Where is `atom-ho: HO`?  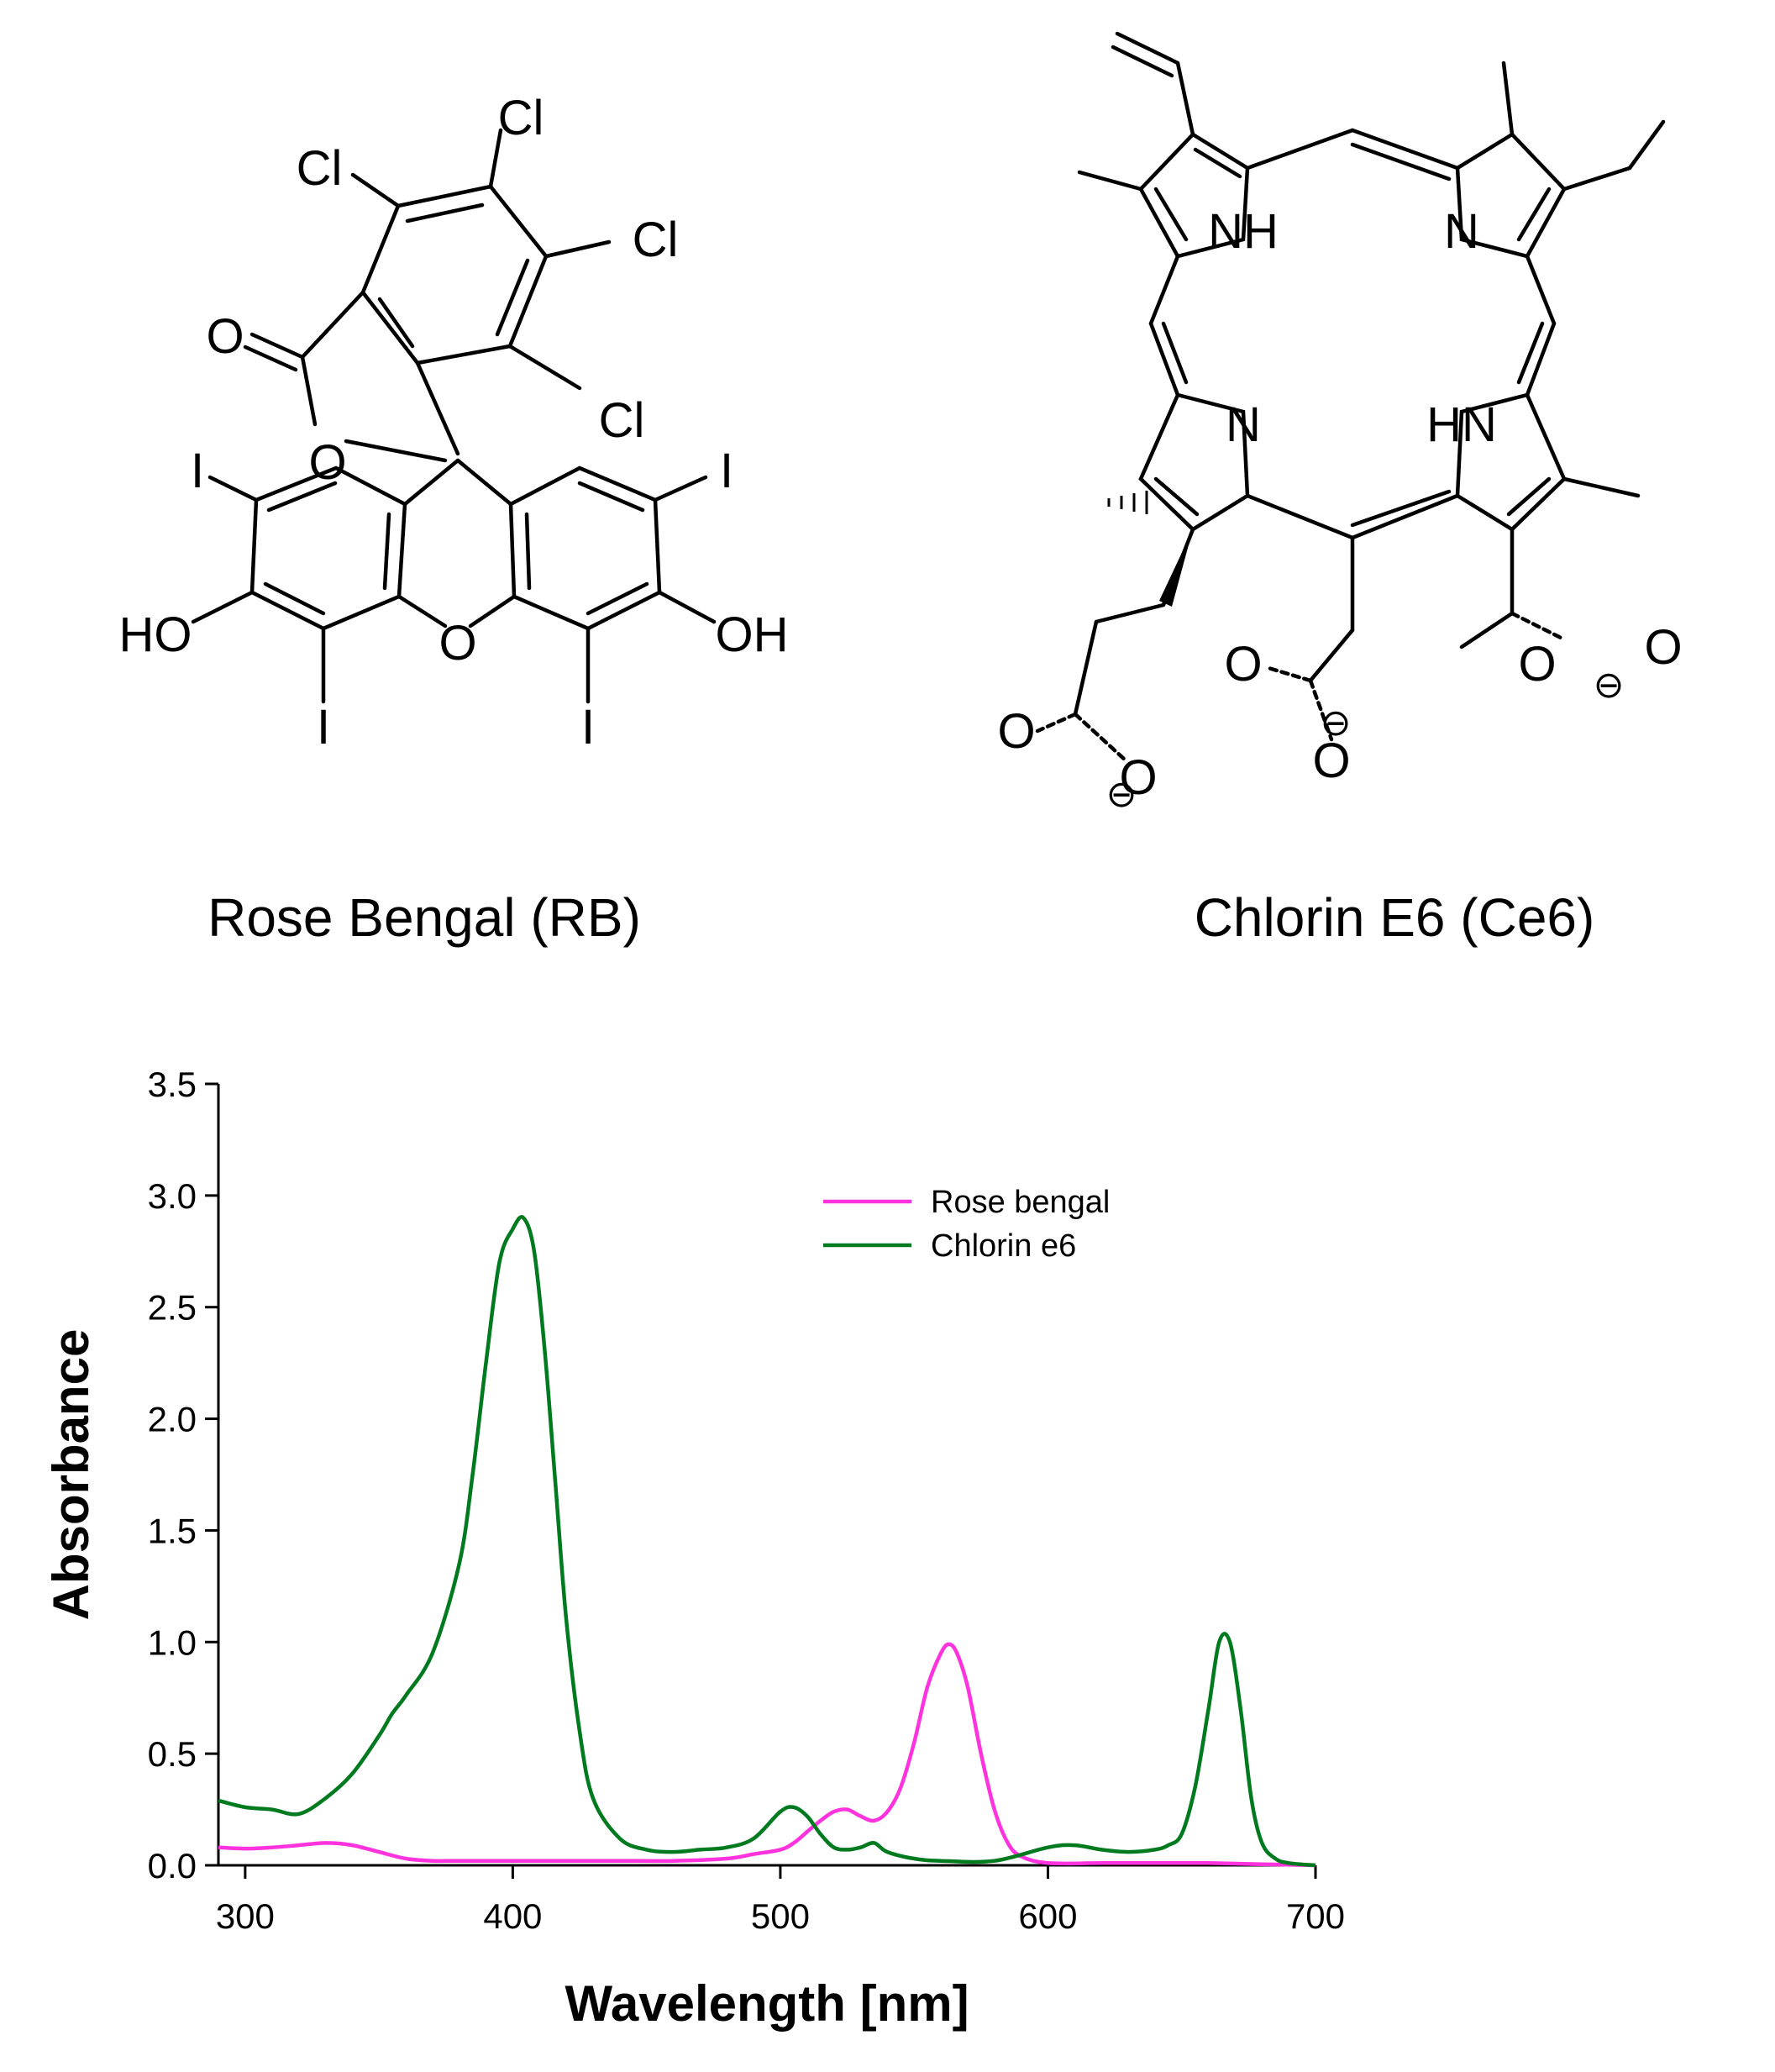
atom-ho: HO is located at coordinates (155, 634).